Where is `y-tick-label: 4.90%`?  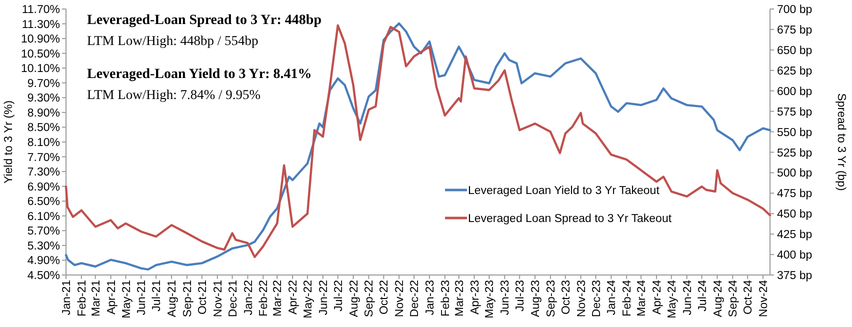
y-tick-label: 4.90% is located at coordinates (43, 261).